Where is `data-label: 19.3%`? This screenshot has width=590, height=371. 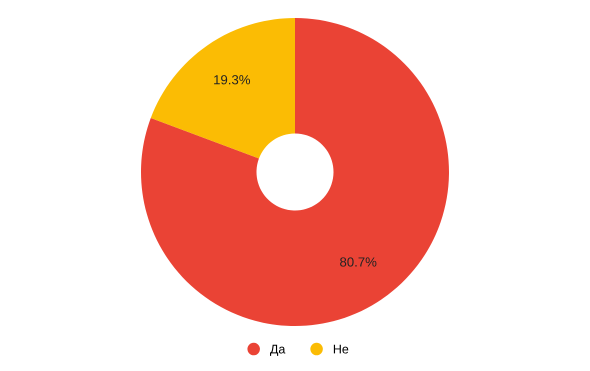
data-label: 19.3% is located at coordinates (232, 79).